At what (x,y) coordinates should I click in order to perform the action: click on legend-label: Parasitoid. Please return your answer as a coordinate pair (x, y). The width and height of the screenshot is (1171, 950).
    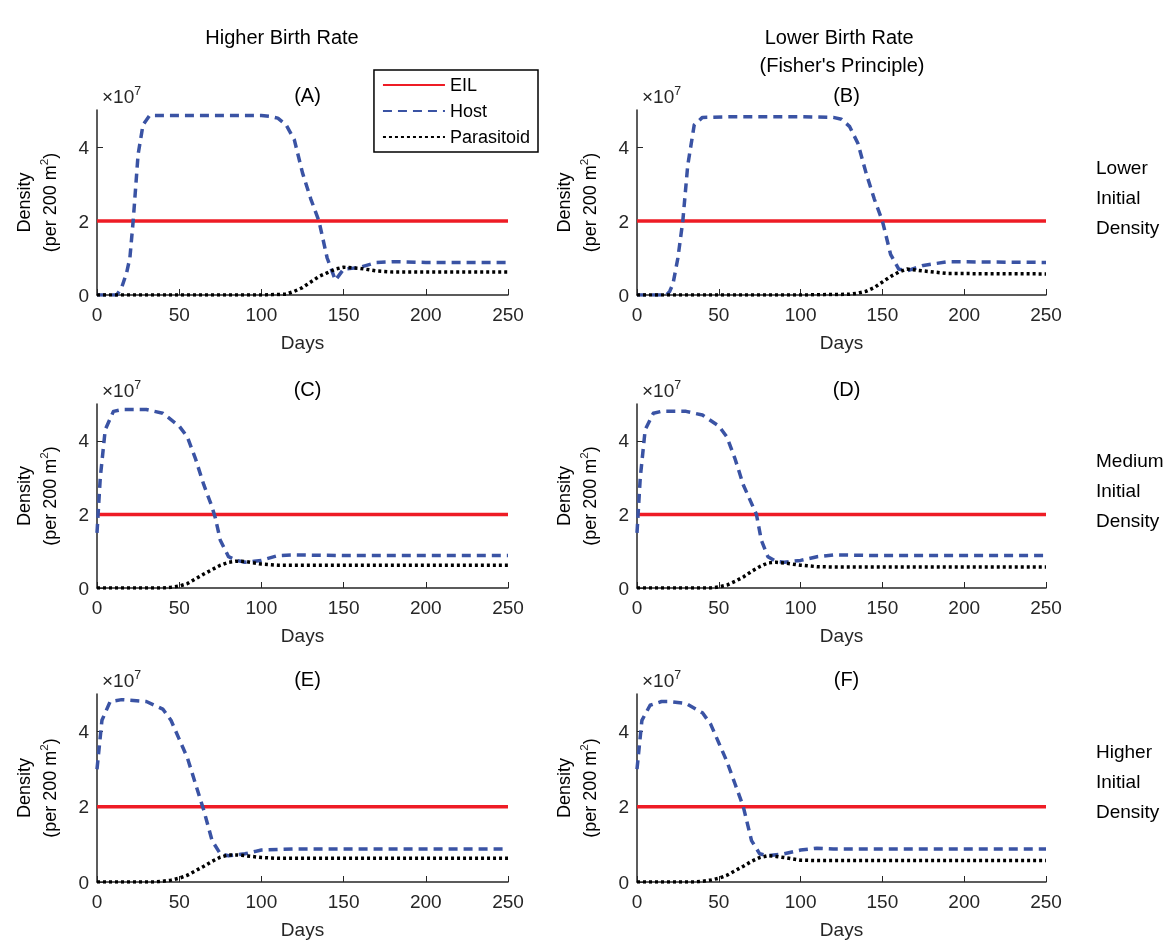
    Looking at the image, I should click on (489, 137).